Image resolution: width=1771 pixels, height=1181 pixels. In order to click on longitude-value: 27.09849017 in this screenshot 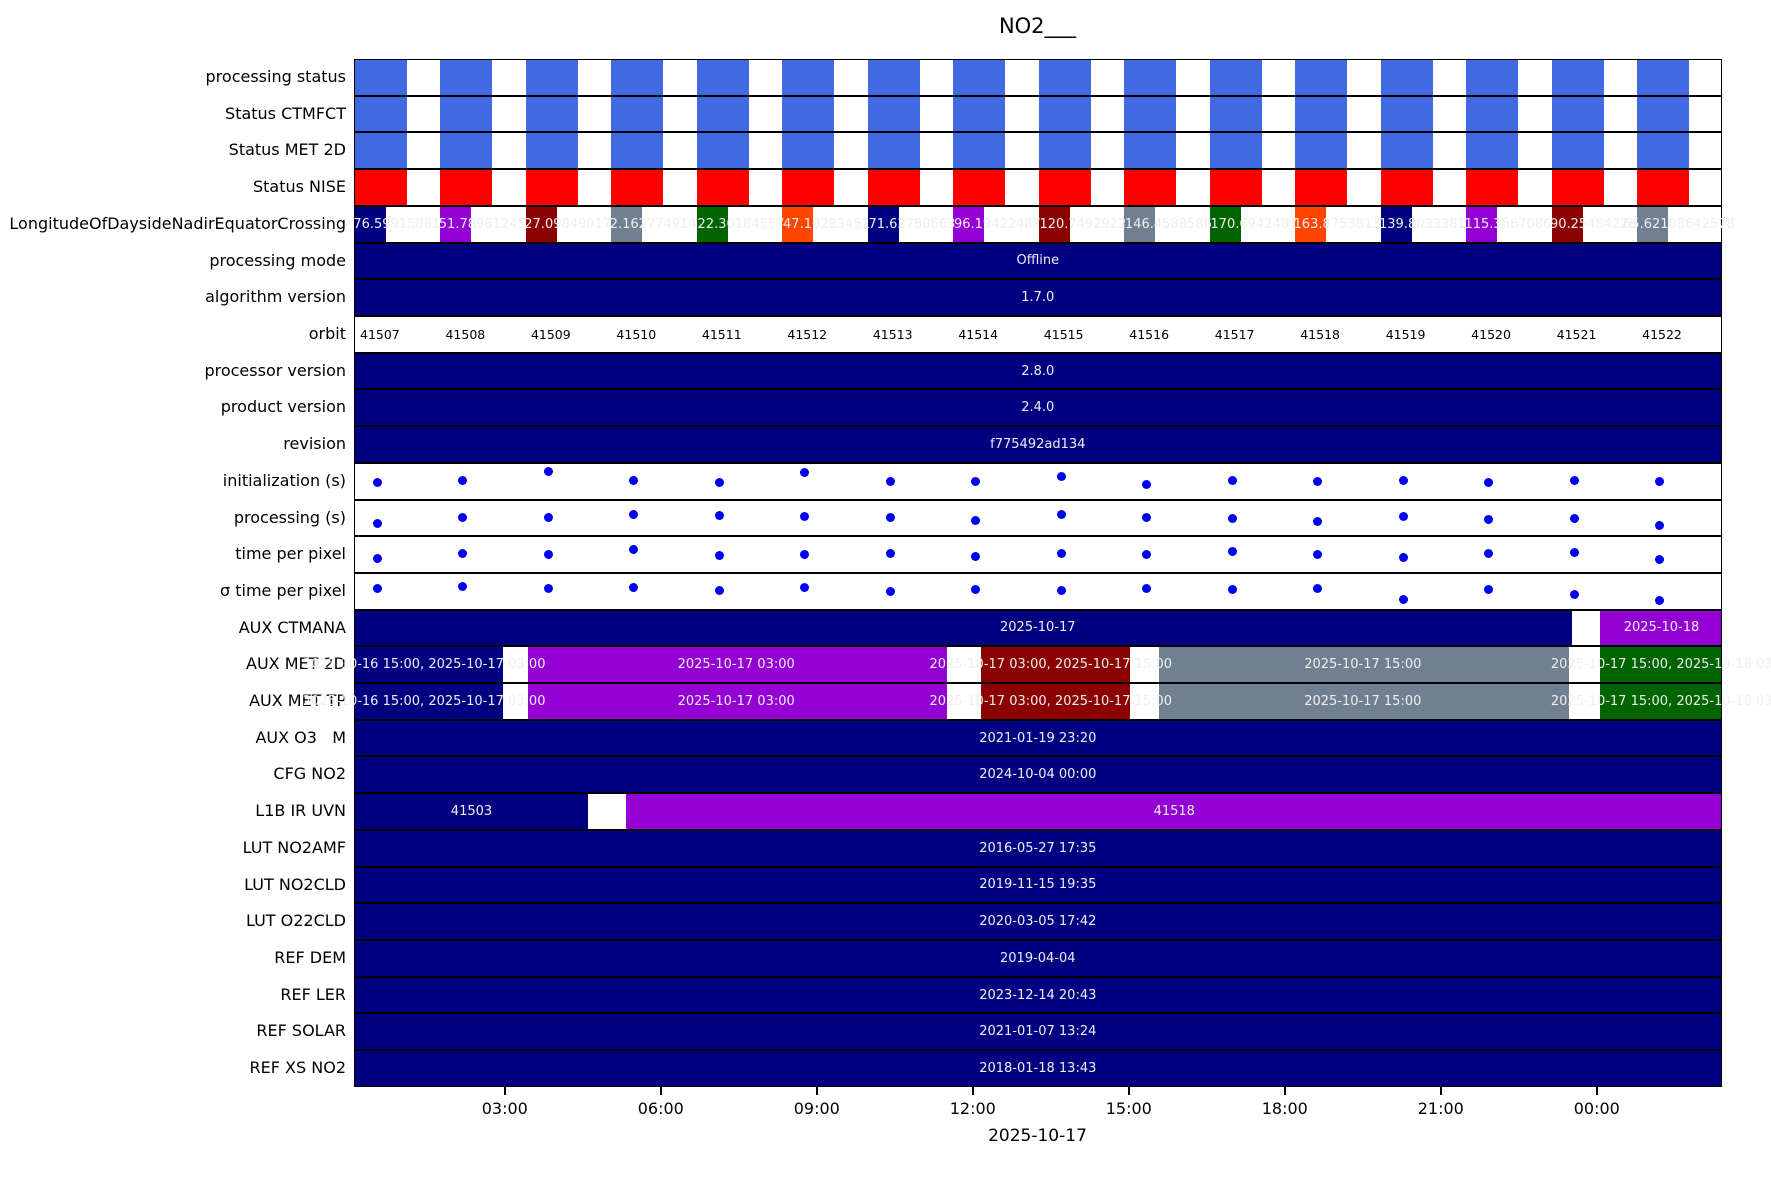, I will do `click(568, 224)`.